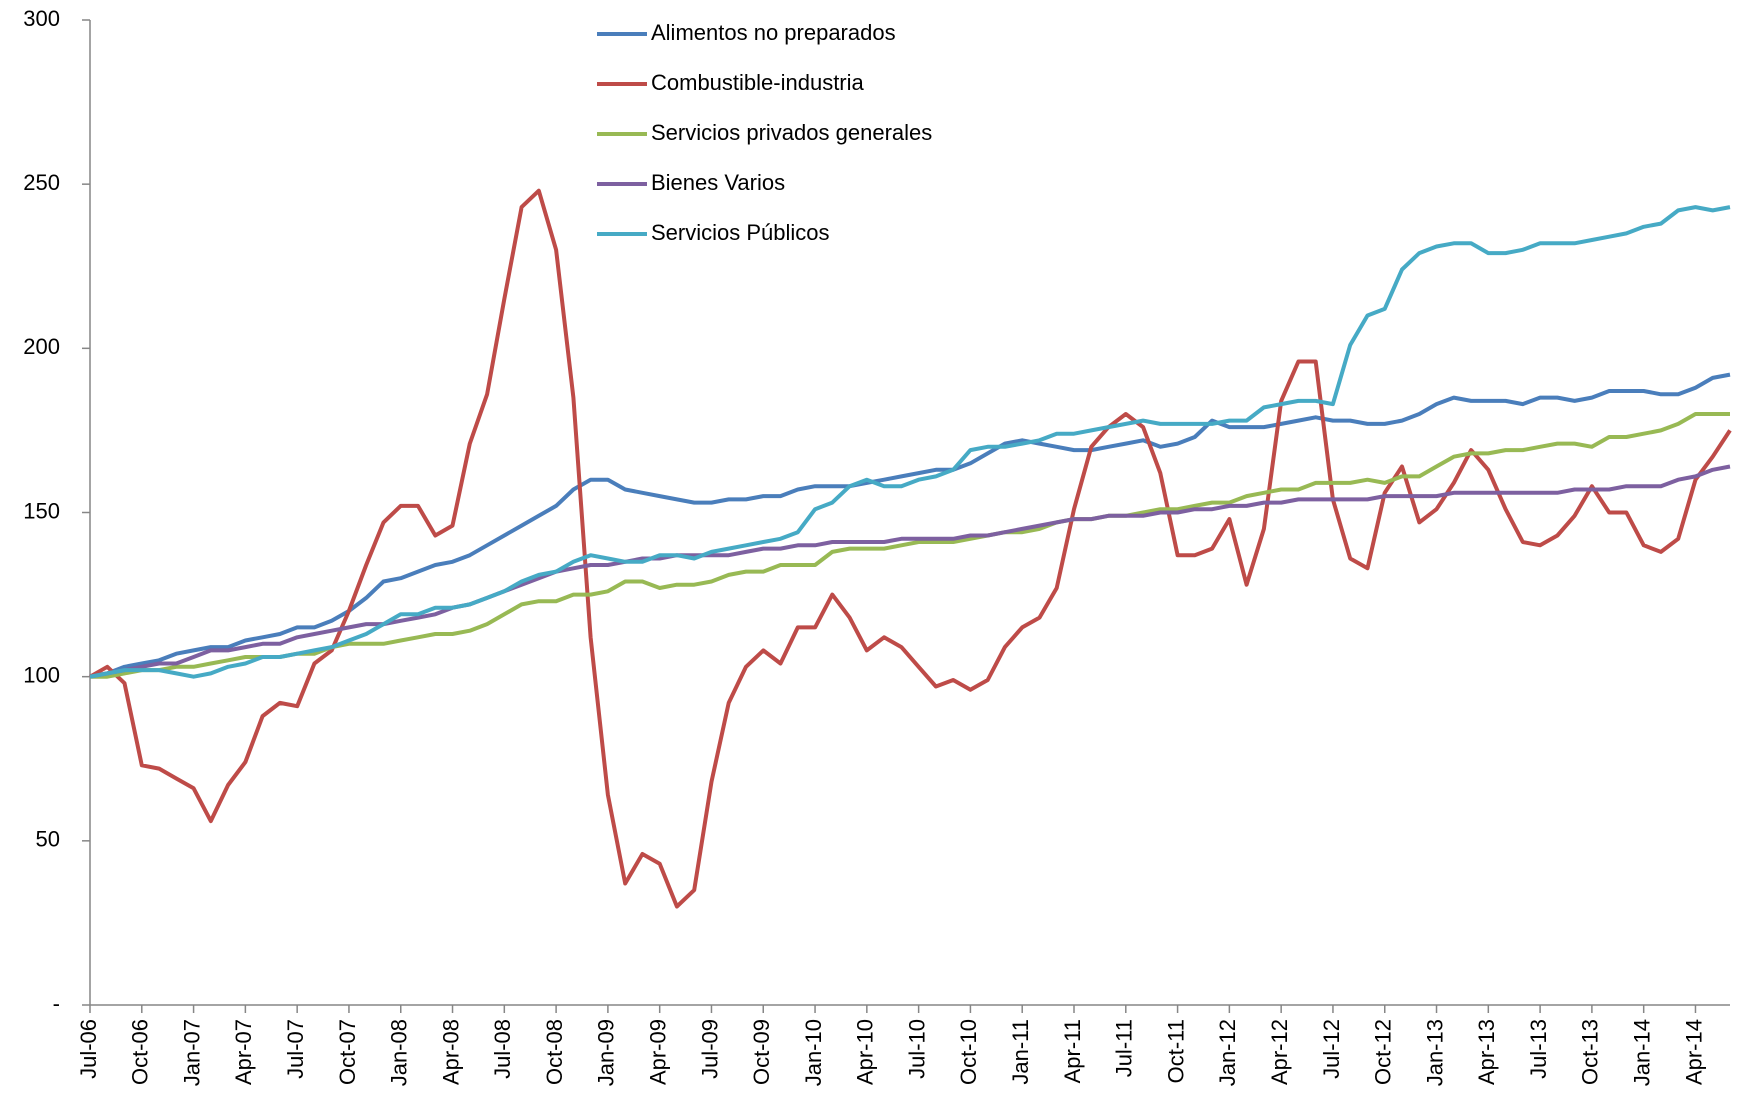  Describe the element at coordinates (554, 1052) in the screenshot. I see `x-tick-label: Oct-08` at that location.